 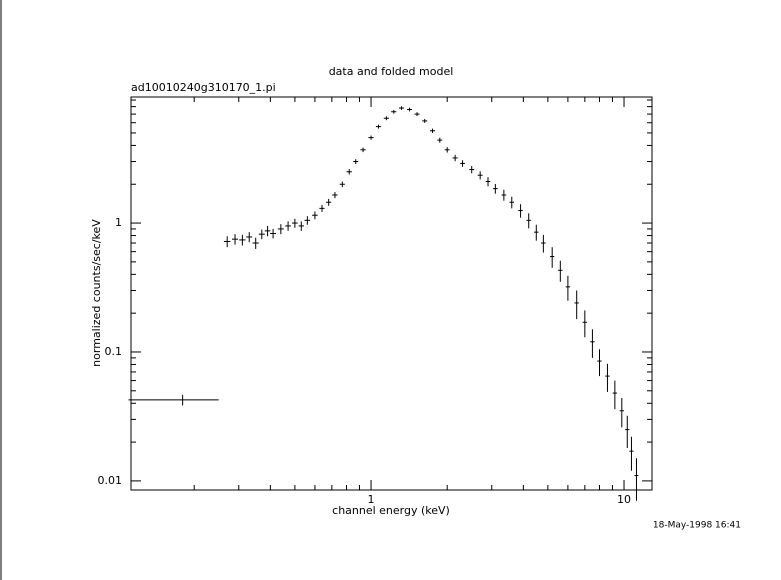 What do you see at coordinates (203, 87) in the screenshot?
I see `chart-subtitle: ad10010240g310170_1.pi` at bounding box center [203, 87].